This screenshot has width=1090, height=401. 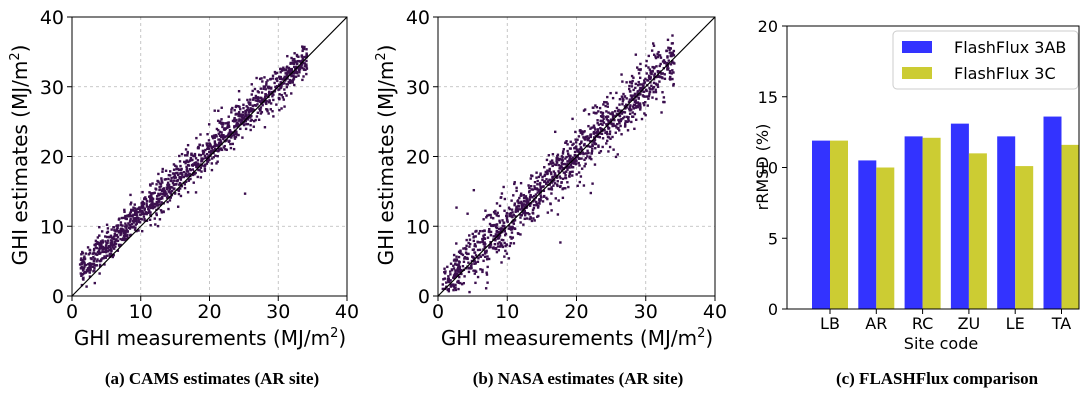 I want to click on legend-label-flashflux-3ab: FlashFlux 3AB, so click(x=1010, y=47).